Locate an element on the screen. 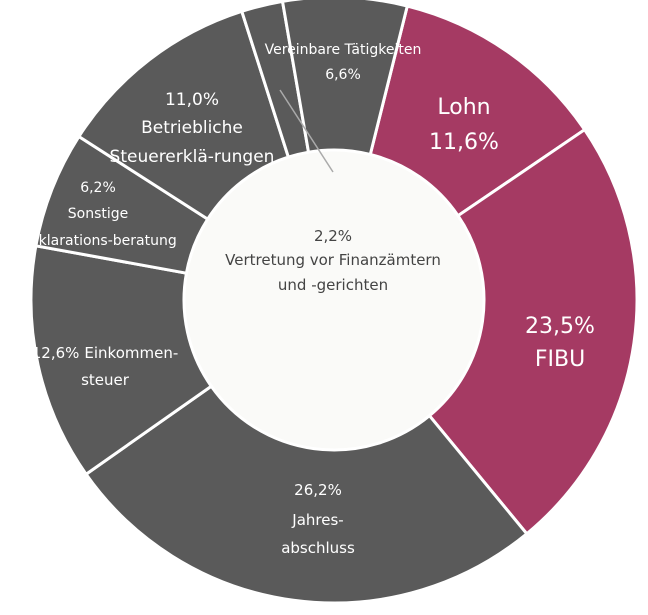  slice-label: Vertretung vor Finanzämtern is located at coordinates (333, 260).